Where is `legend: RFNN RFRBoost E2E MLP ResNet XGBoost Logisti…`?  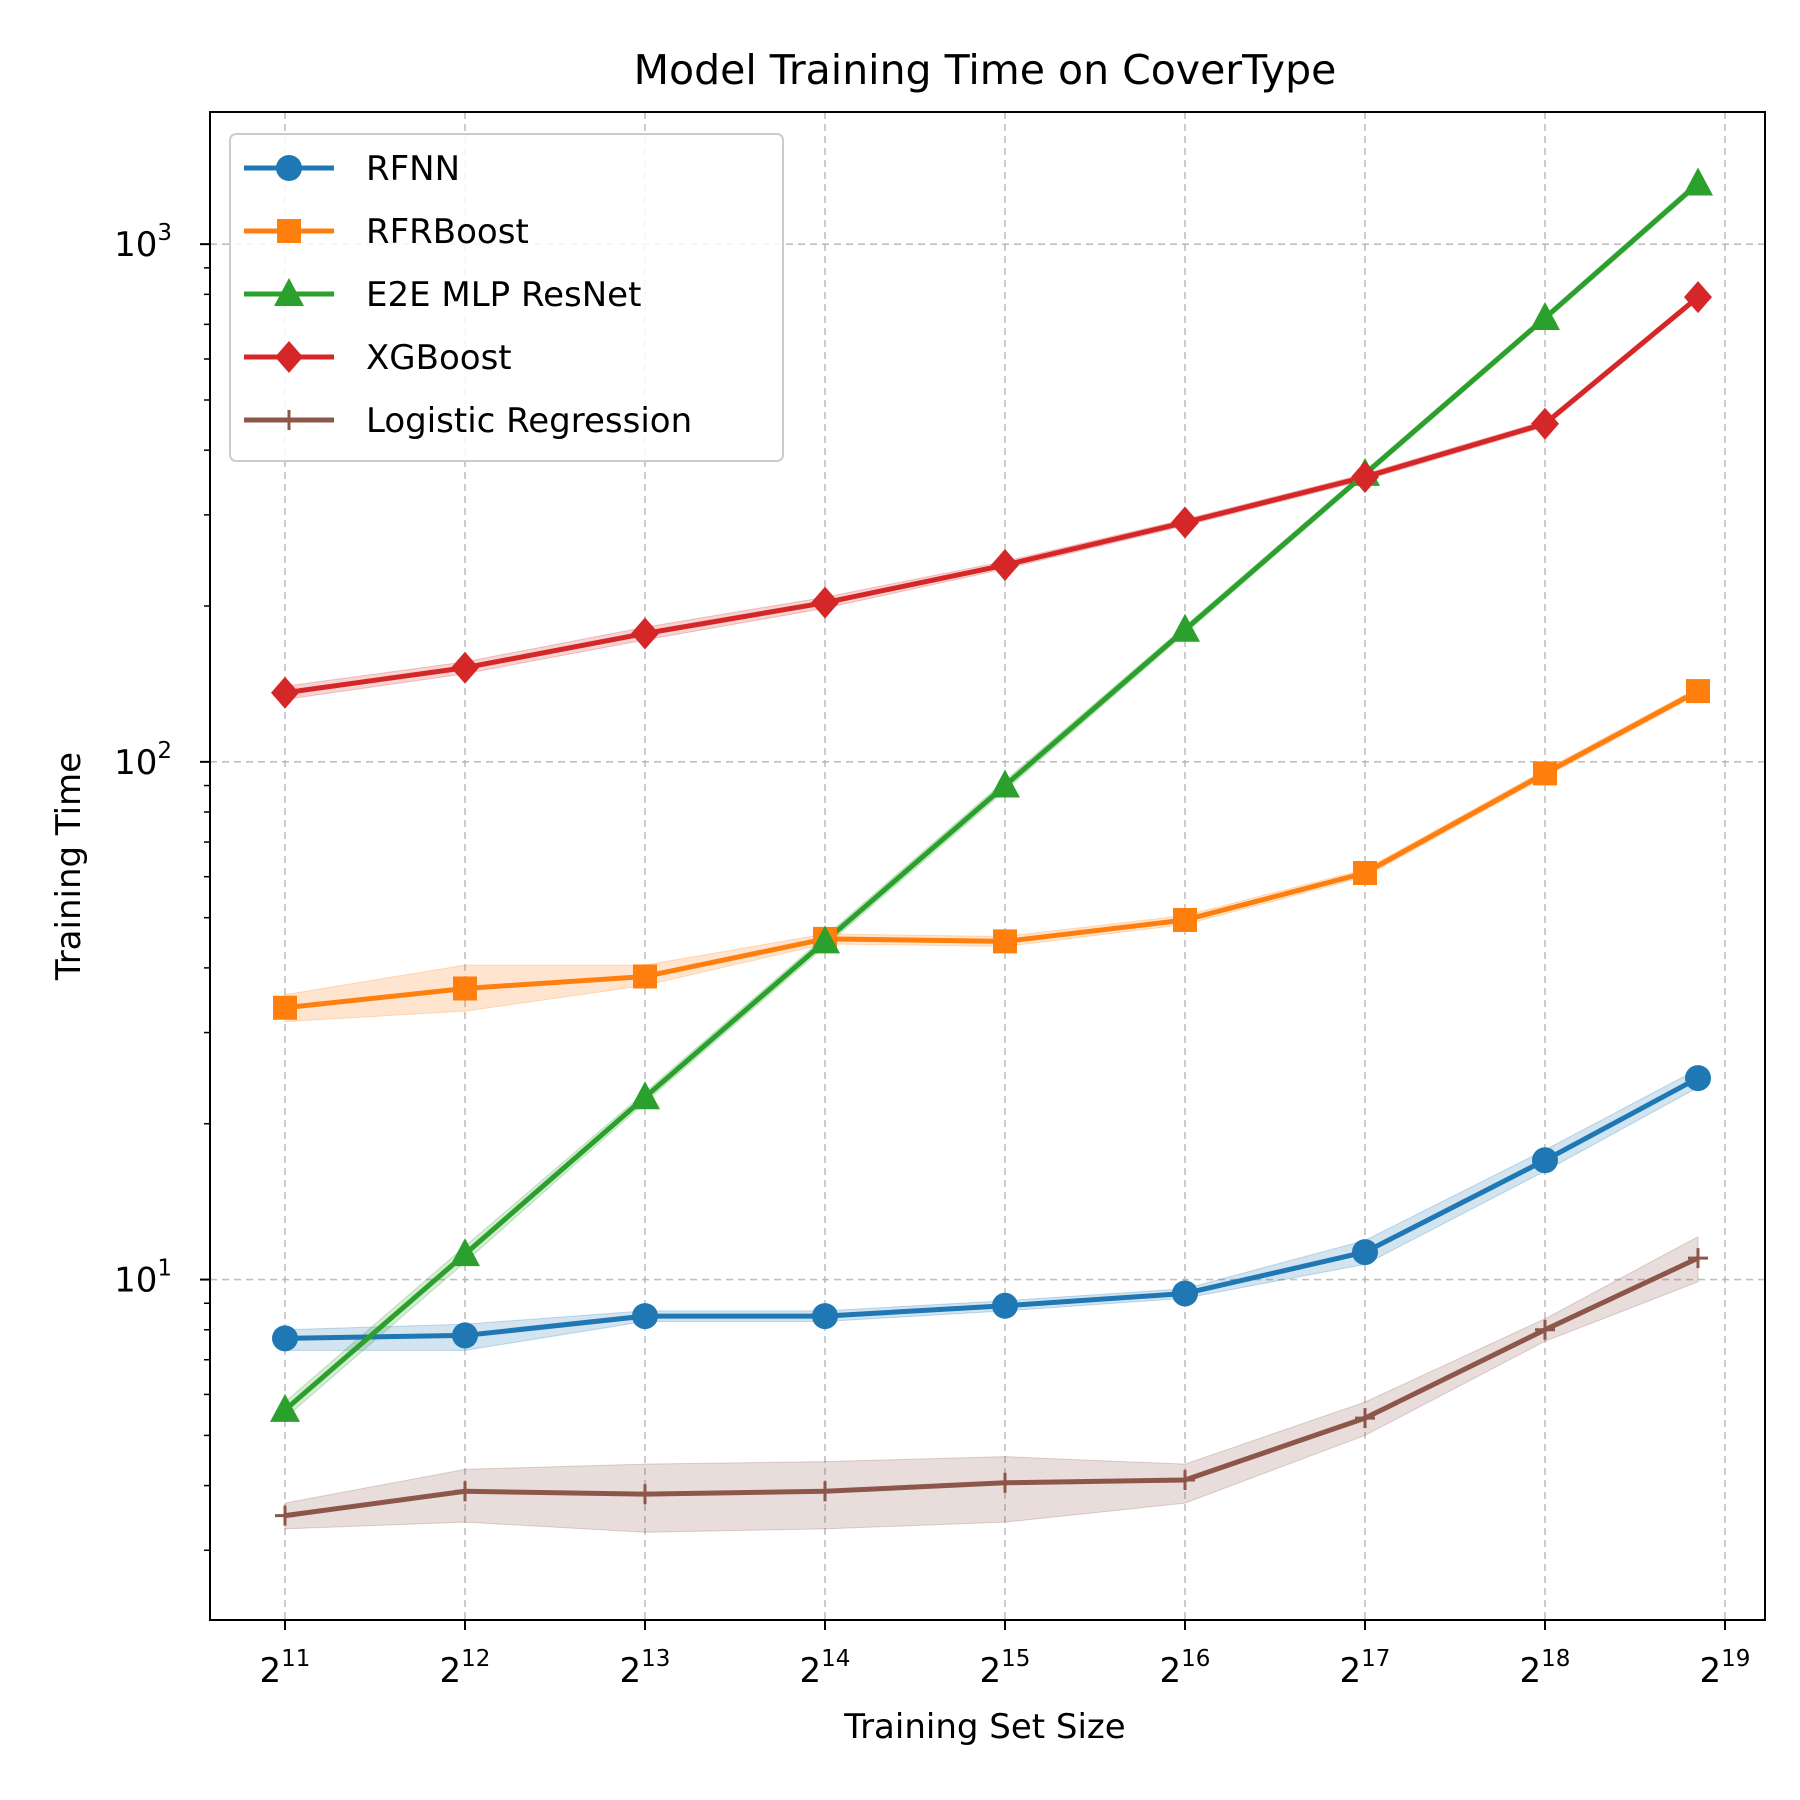
legend: RFNN RFRBoost E2E MLP ResNet XGBoost Logisti… is located at coordinates (506, 297).